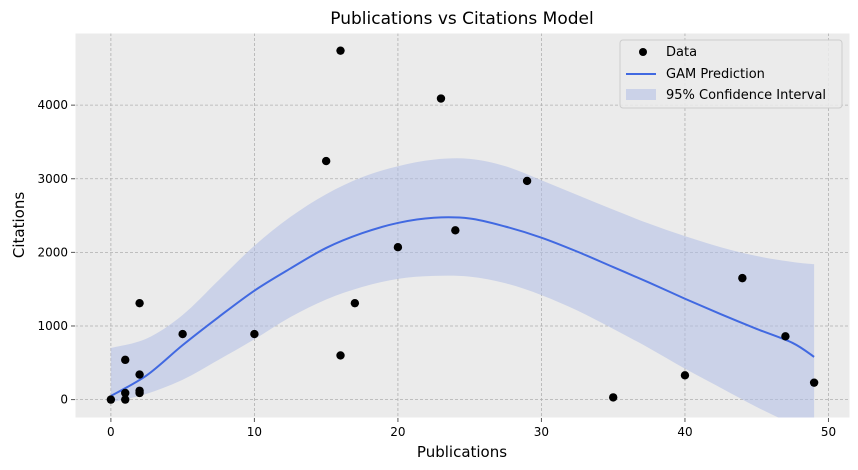 The height and width of the screenshot is (470, 858). I want to click on legend-marker-data, so click(643, 52).